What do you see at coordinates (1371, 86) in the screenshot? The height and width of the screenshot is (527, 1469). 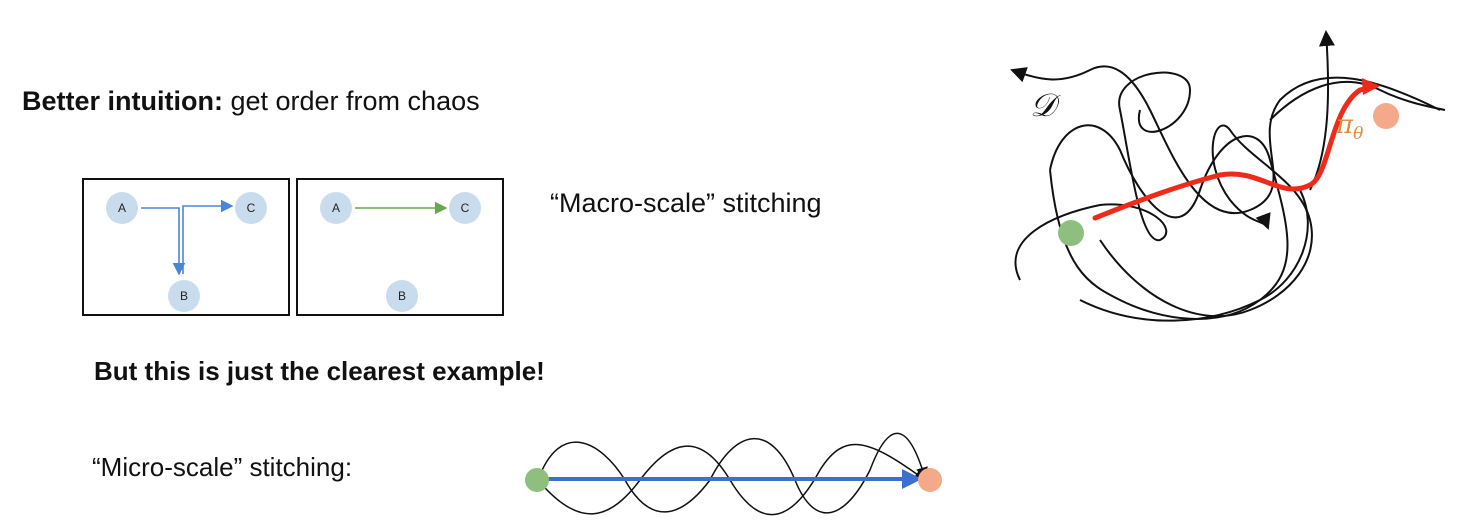 I see `policy-arrowhead` at bounding box center [1371, 86].